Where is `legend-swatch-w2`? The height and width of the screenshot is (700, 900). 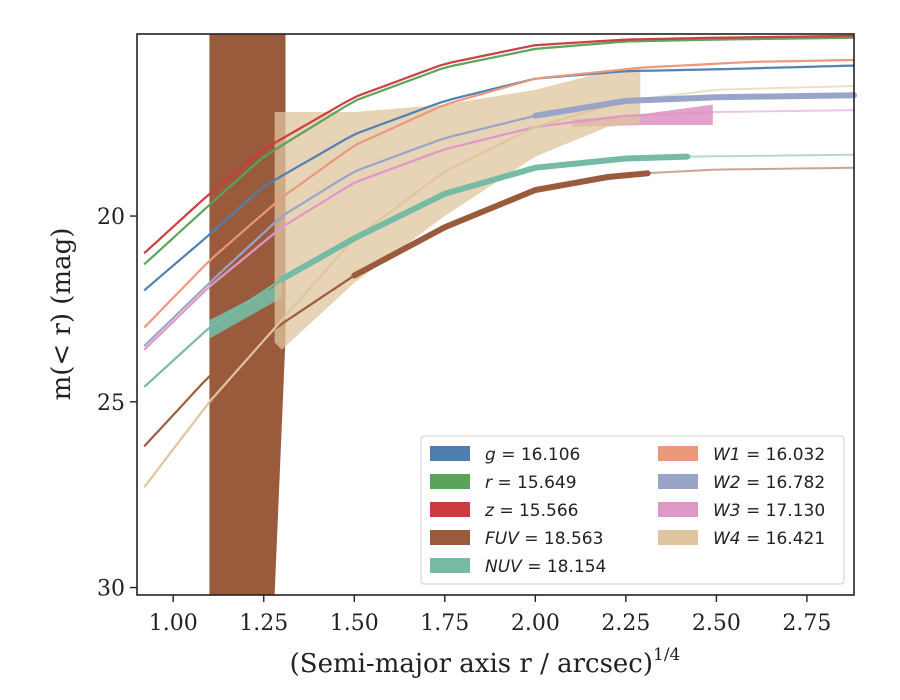 legend-swatch-w2 is located at coordinates (678, 481).